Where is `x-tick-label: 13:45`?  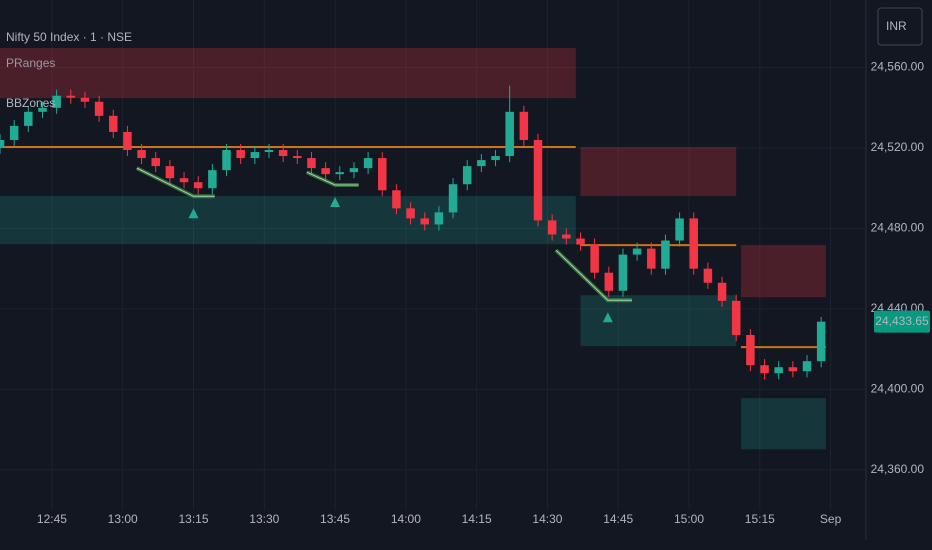
x-tick-label: 13:45 is located at coordinates (335, 519).